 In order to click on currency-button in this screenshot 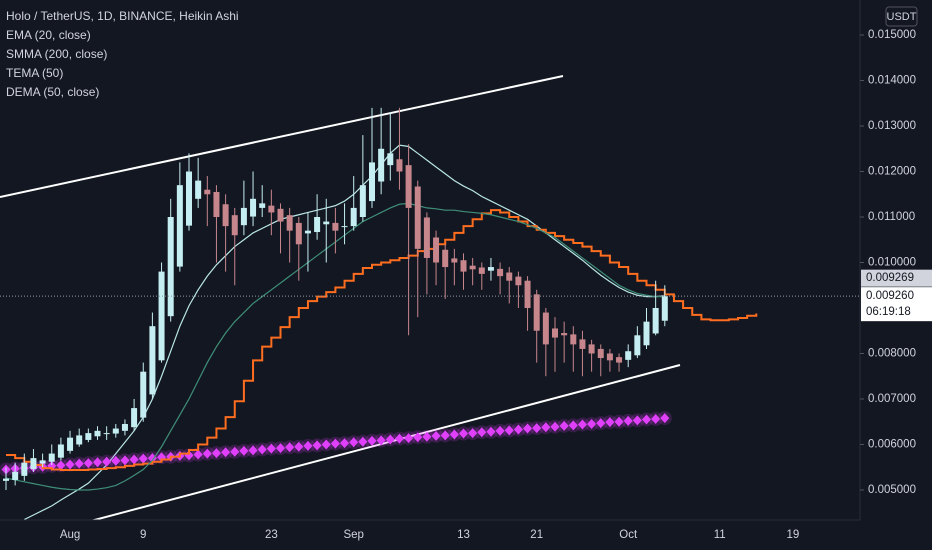, I will do `click(901, 16)`.